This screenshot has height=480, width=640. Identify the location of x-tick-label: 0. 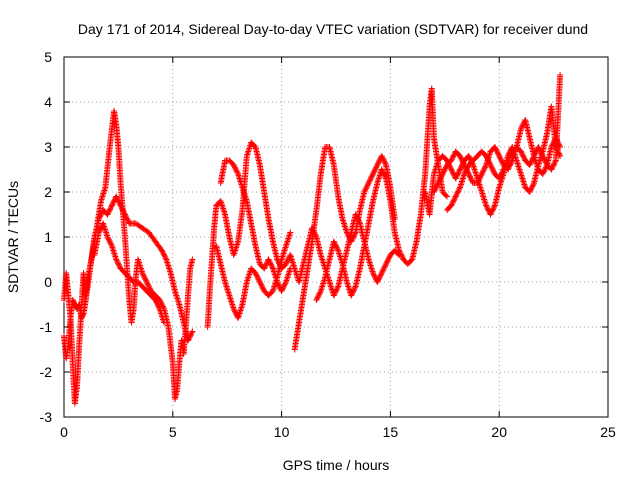
(64, 432).